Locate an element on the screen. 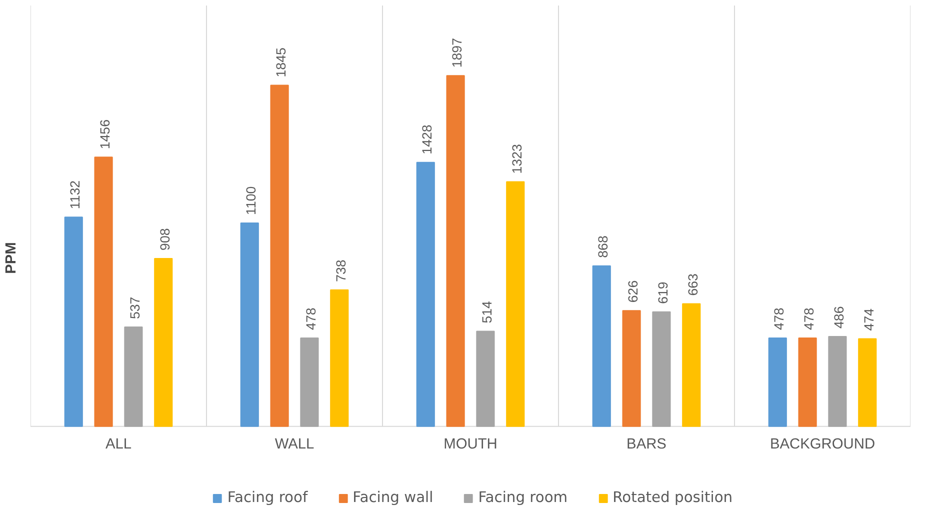 The width and height of the screenshot is (928, 528). data-label: 1428 is located at coordinates (427, 139).